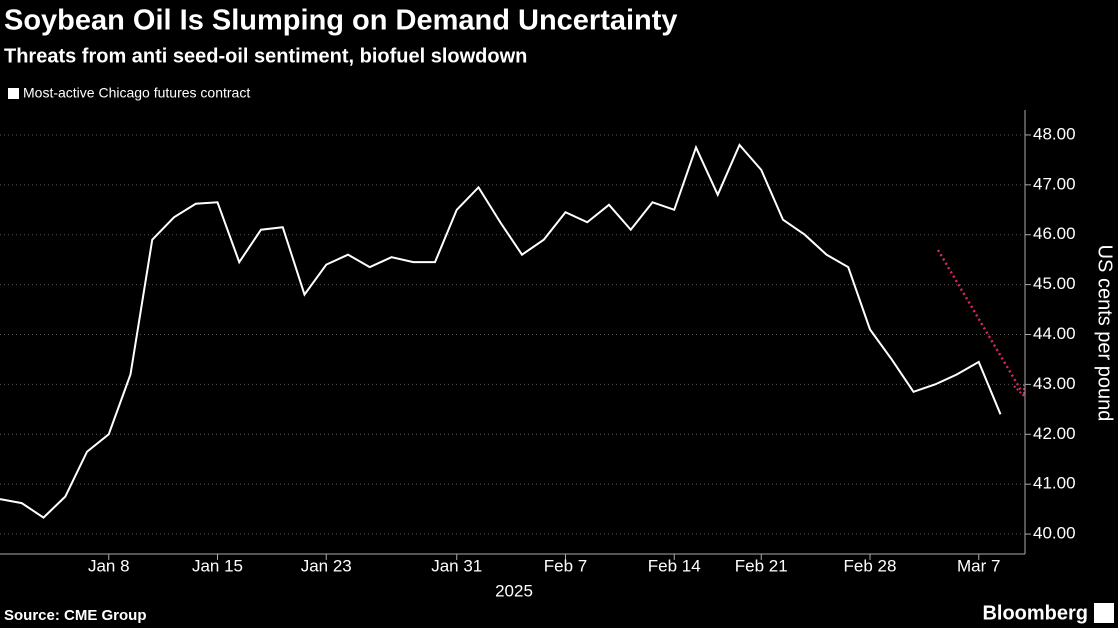  What do you see at coordinates (1054, 383) in the screenshot?
I see `y-tick-label: 43.00` at bounding box center [1054, 383].